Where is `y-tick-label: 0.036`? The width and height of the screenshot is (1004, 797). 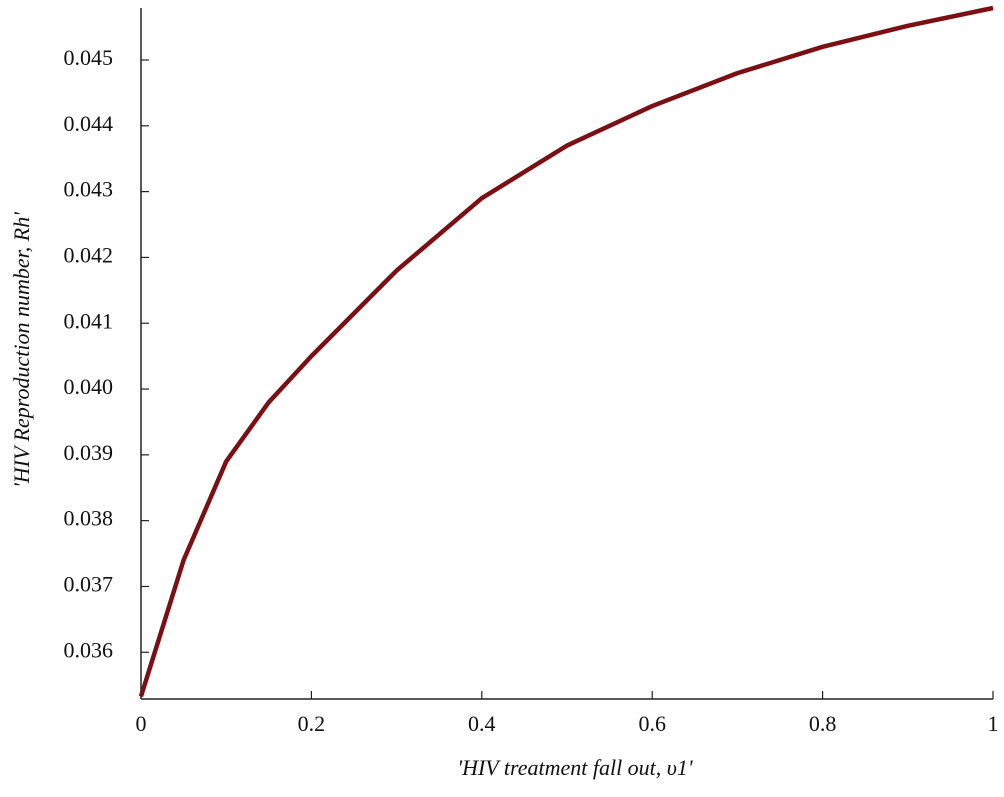 y-tick-label: 0.036 is located at coordinates (89, 649).